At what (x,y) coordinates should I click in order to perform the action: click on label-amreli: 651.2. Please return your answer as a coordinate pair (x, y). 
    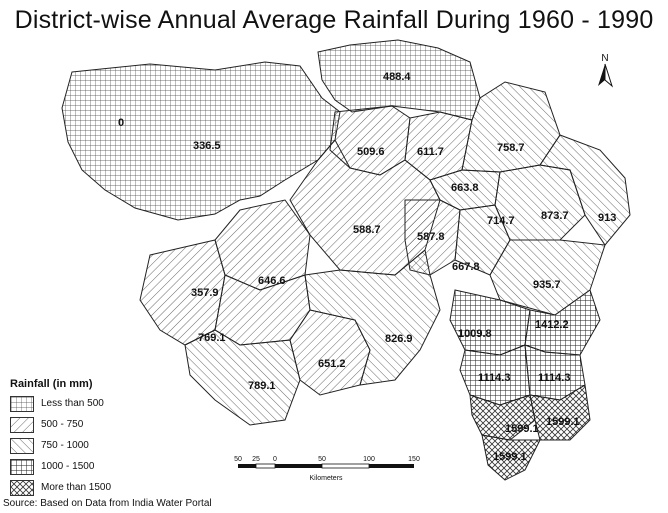
    Looking at the image, I should click on (332, 364).